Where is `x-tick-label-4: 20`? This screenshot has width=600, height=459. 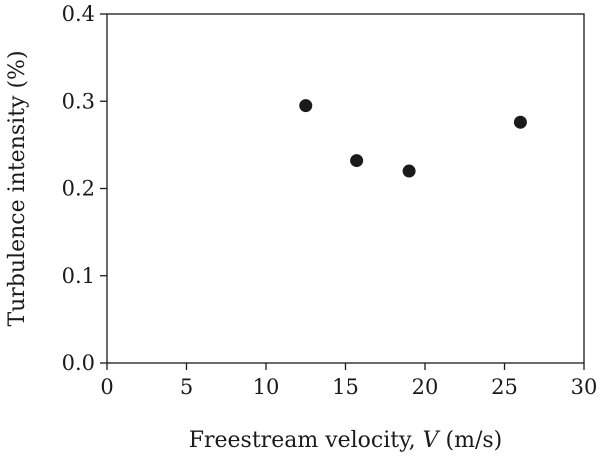
x-tick-label-4: 20 is located at coordinates (425, 387).